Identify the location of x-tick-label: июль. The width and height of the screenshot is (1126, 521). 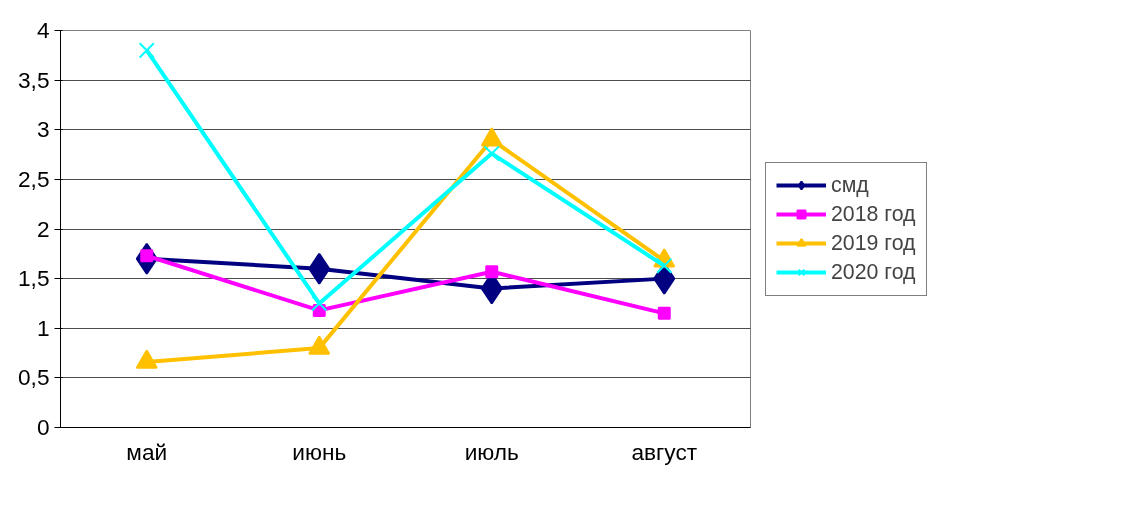
(491, 451).